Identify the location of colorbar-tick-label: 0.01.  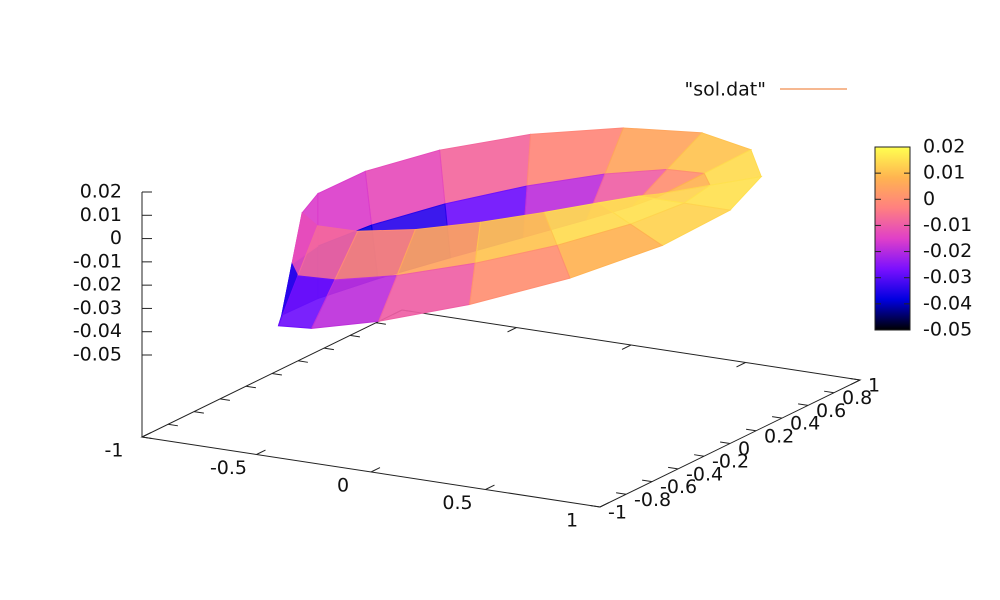
(944, 173).